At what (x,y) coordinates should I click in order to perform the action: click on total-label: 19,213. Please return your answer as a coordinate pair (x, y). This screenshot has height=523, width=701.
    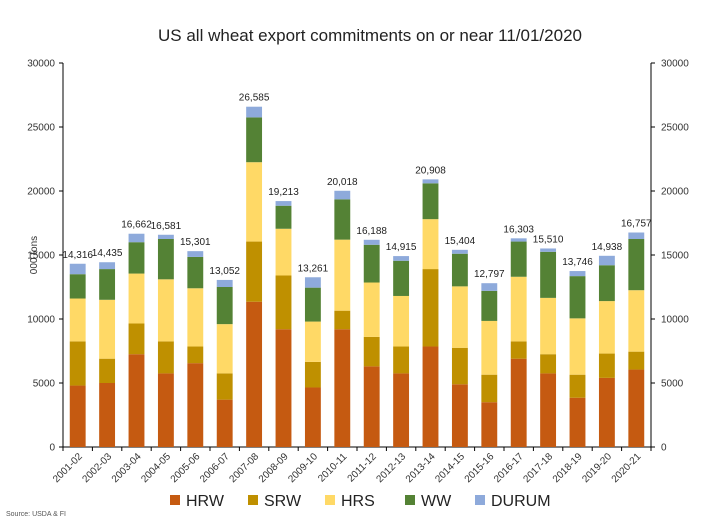
    Looking at the image, I should click on (283, 192).